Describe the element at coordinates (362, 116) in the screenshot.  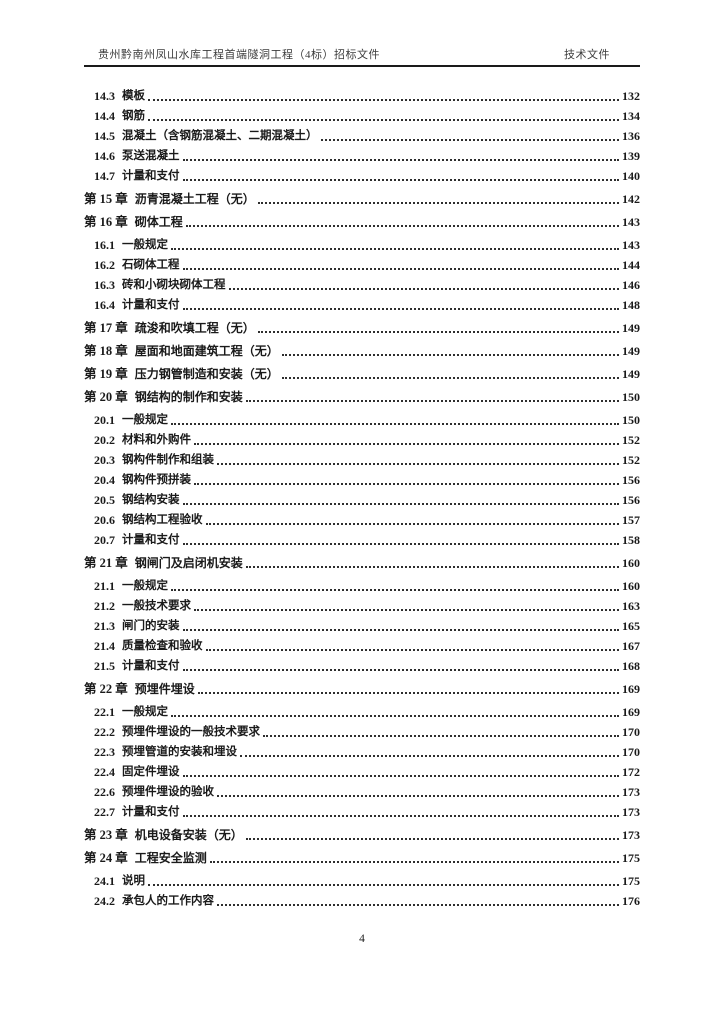
I see `toc-entry: 14.4 钢筋 134` at that location.